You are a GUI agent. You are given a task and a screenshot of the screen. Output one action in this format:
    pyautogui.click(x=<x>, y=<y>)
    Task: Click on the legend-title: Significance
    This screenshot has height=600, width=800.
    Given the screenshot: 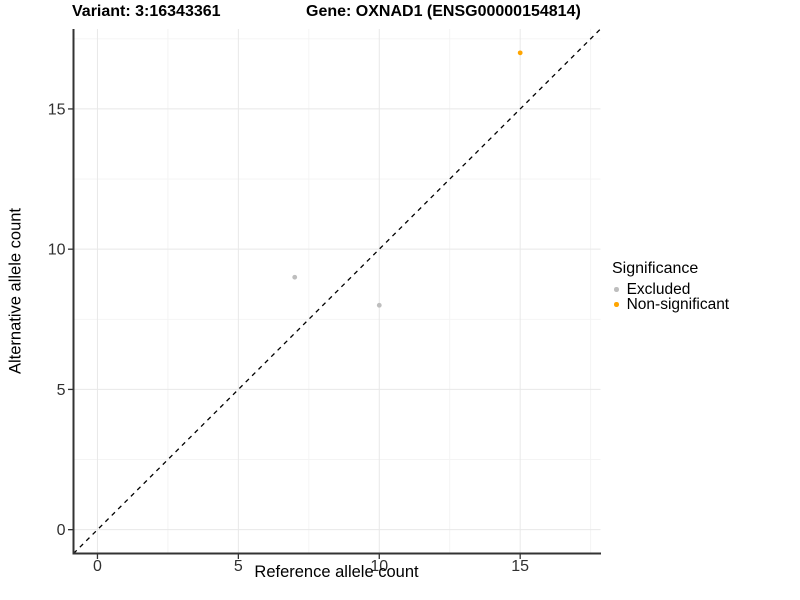 What is the action you would take?
    pyautogui.click(x=655, y=268)
    